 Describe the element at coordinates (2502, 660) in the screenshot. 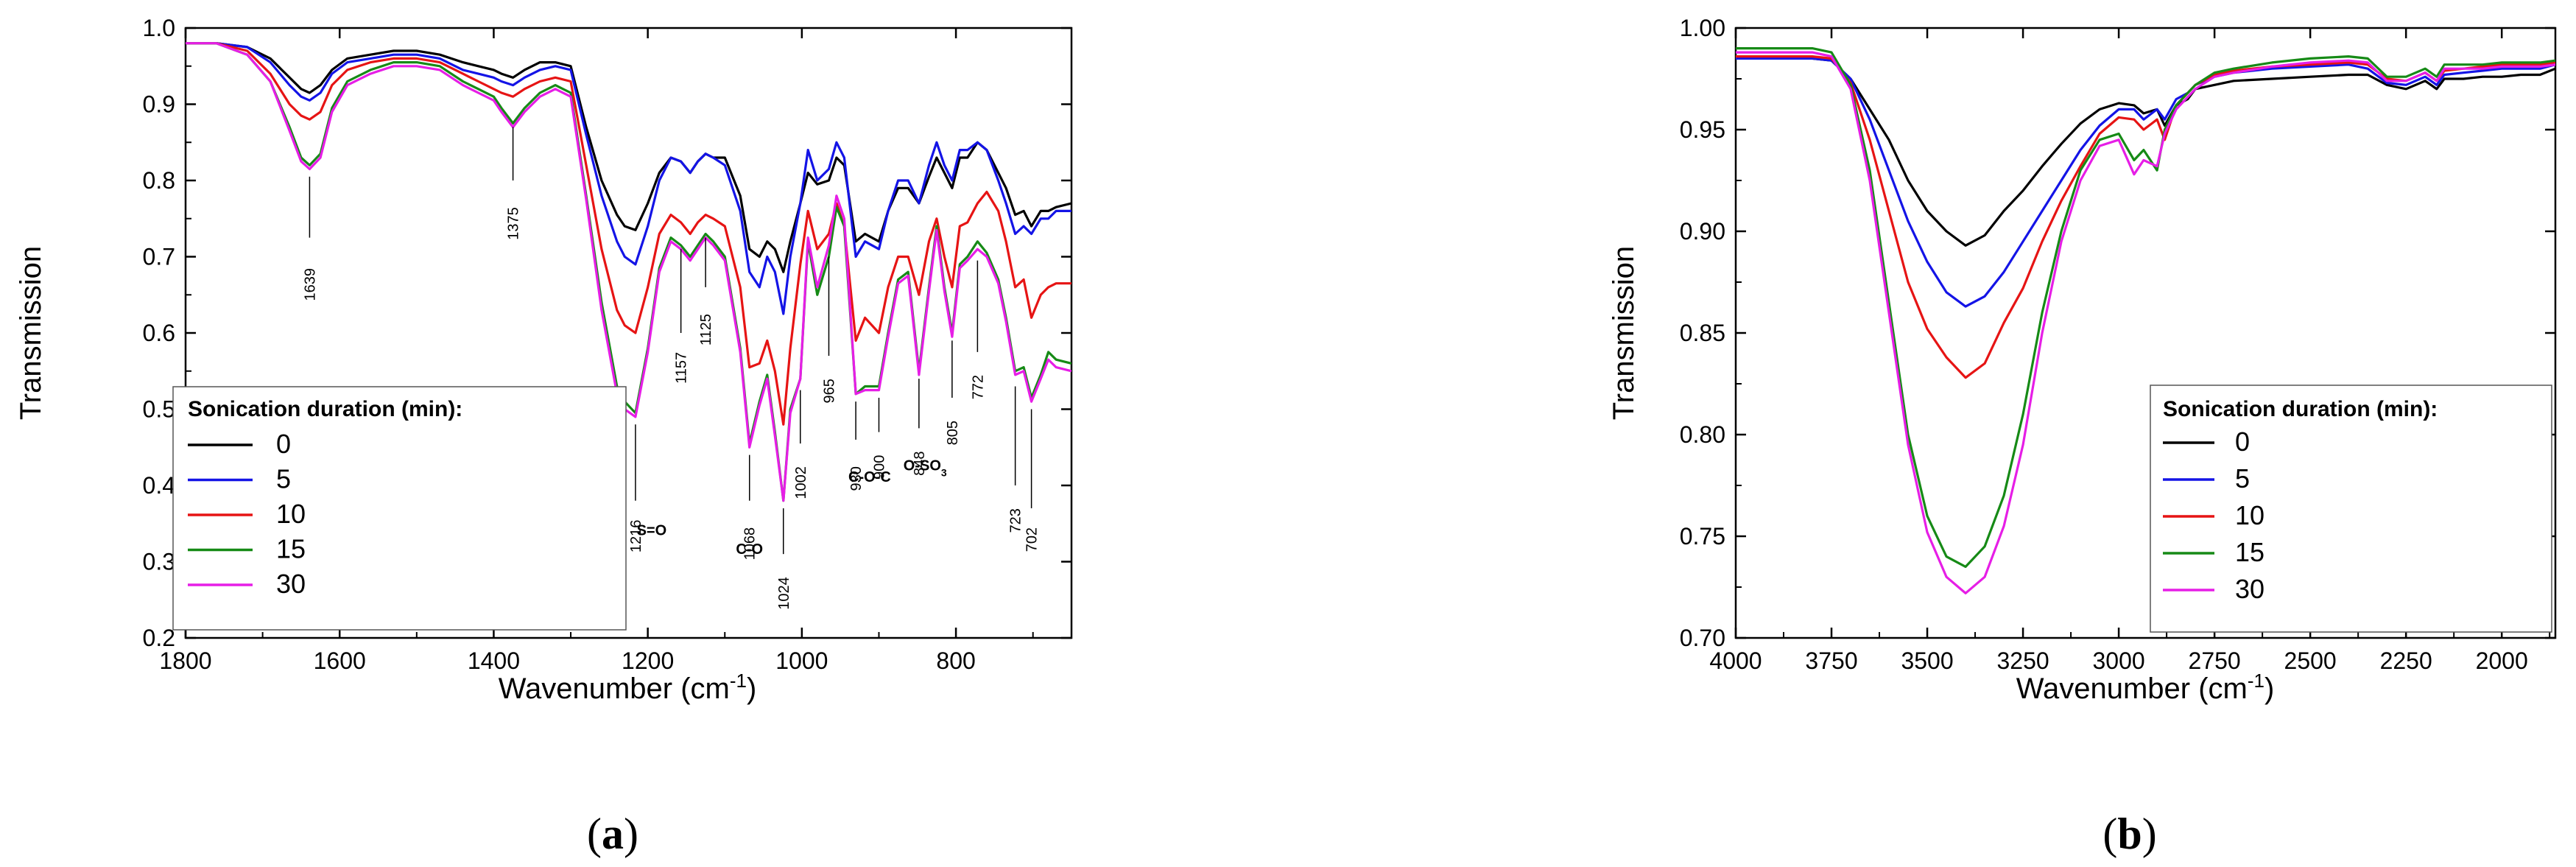

I see `x-tick-label: 2000` at that location.